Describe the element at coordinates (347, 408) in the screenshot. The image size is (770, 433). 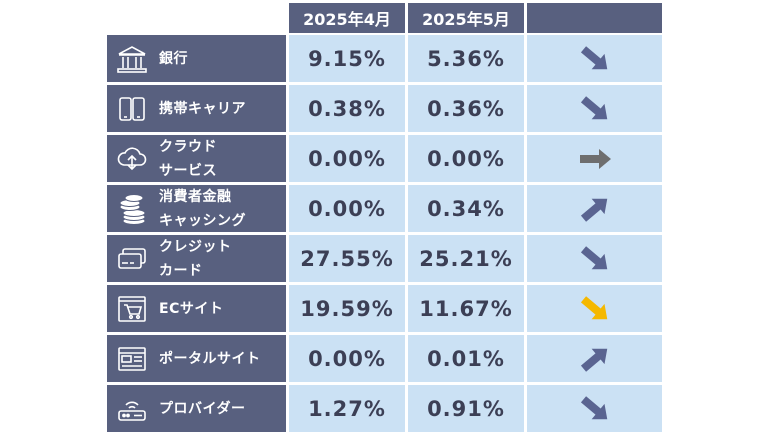
I see `value-april: 1.27%` at that location.